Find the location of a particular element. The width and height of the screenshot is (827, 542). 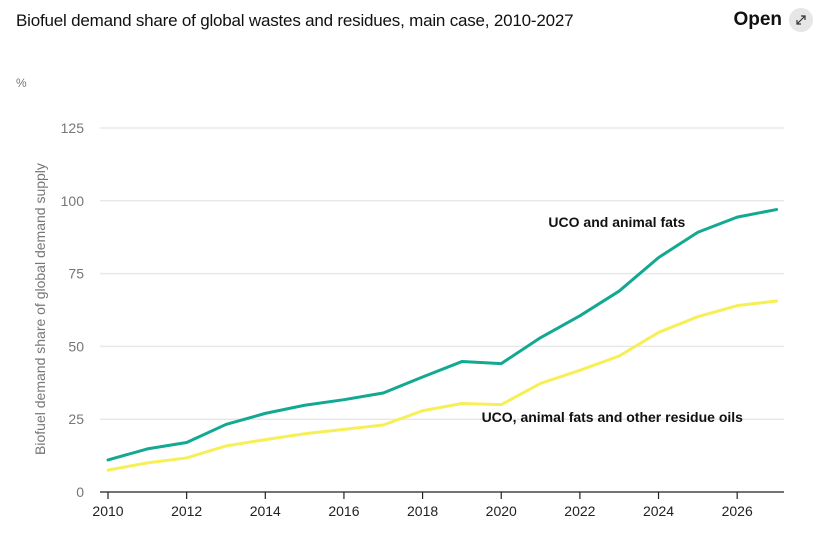

x-tick-label: 2014 is located at coordinates (265, 511).